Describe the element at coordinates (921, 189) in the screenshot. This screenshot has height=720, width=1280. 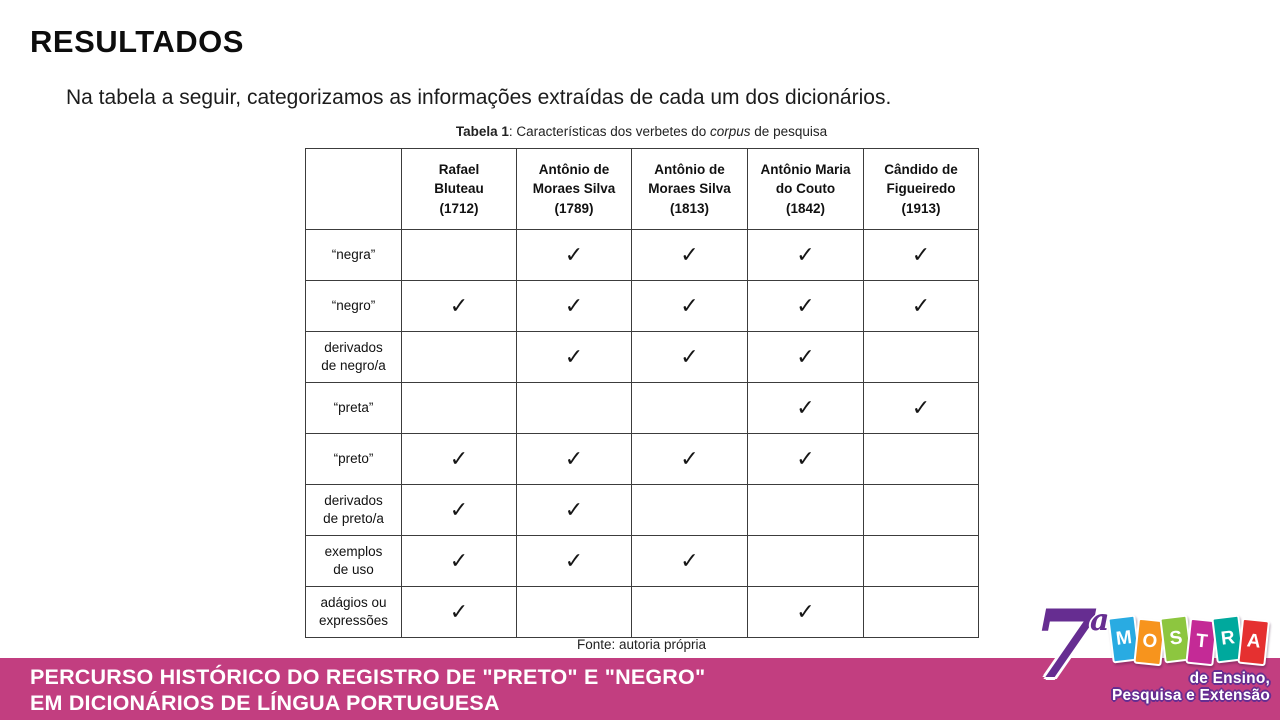
I see `column-header-figueiredo-1913: Cândido de Figueiredo (1913)` at that location.